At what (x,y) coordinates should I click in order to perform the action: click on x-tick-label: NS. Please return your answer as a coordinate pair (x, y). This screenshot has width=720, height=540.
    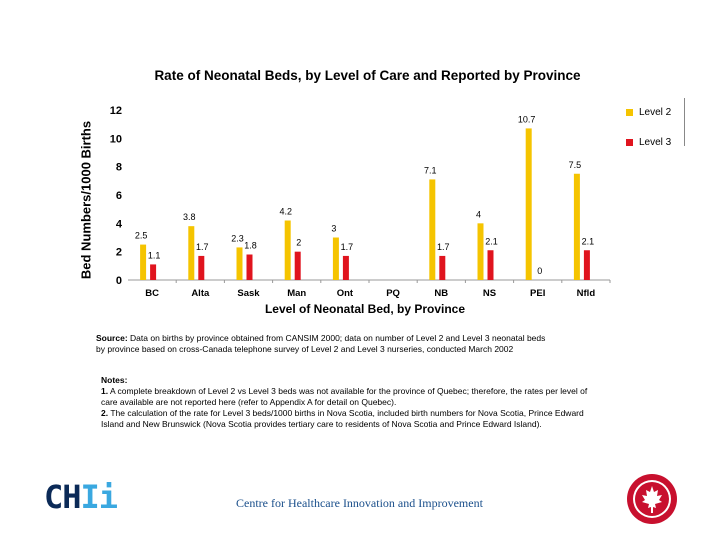
    Looking at the image, I should click on (489, 293).